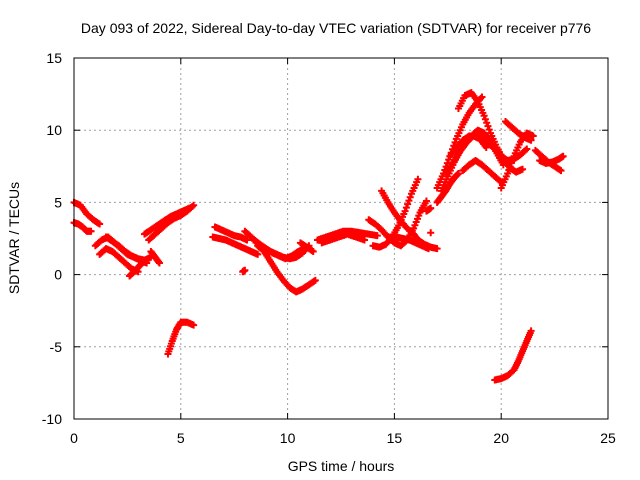 This screenshot has width=640, height=480. Describe the element at coordinates (54, 130) in the screenshot. I see `y-tick-label: 10` at that location.